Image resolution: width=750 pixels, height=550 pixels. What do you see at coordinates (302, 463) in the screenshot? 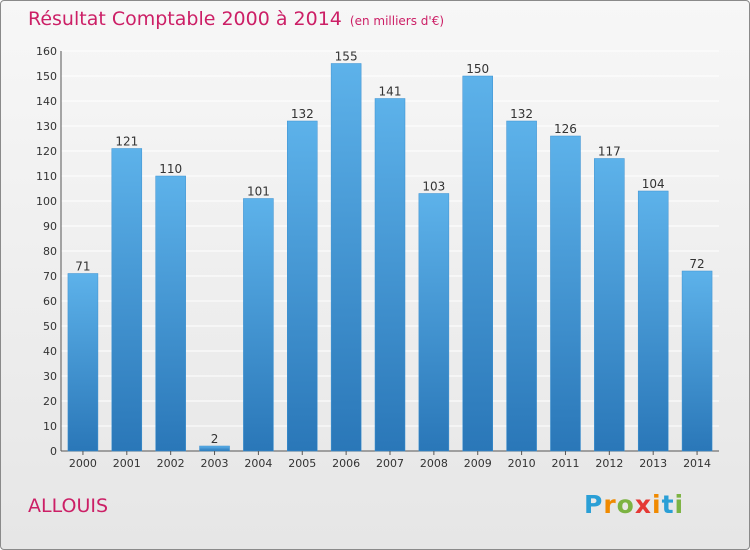
I see `x-tick-label: 2005` at bounding box center [302, 463].